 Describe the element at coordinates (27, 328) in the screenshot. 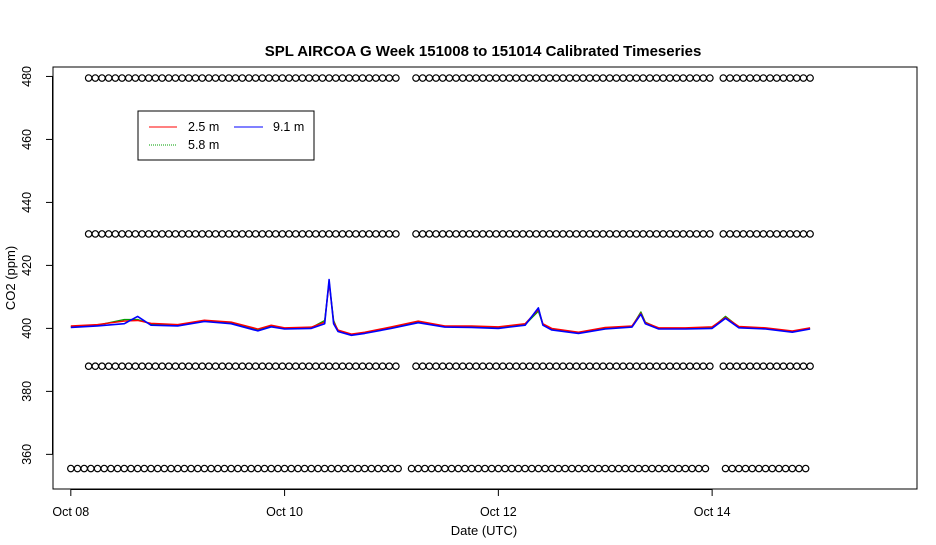

I see `y-tick-label: 400` at that location.